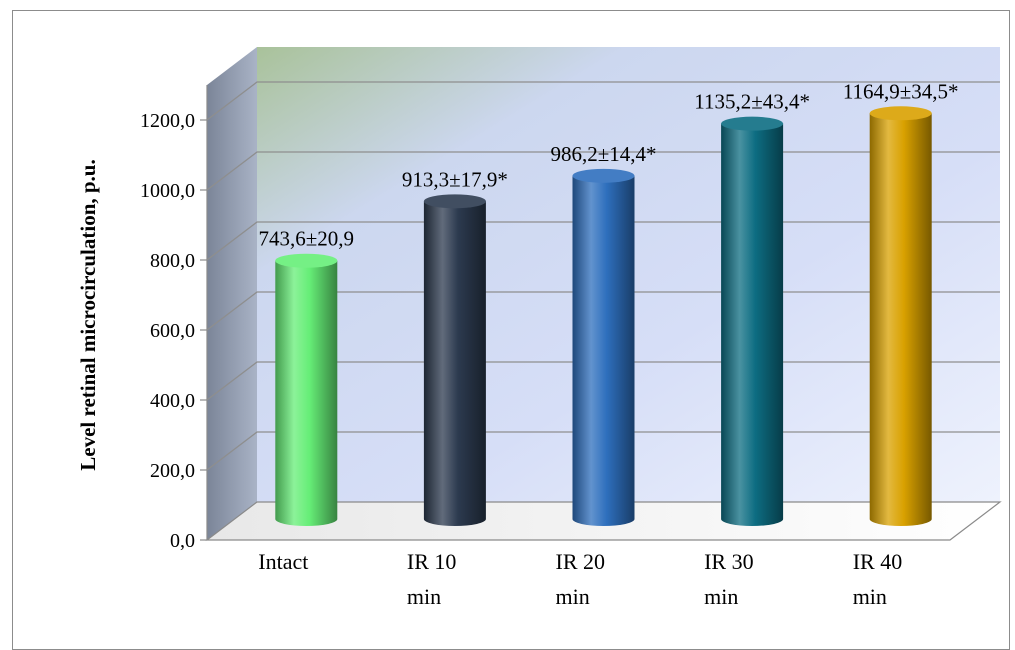 The image size is (1015, 650). I want to click on y-tick-label: 200,0, so click(172, 471).